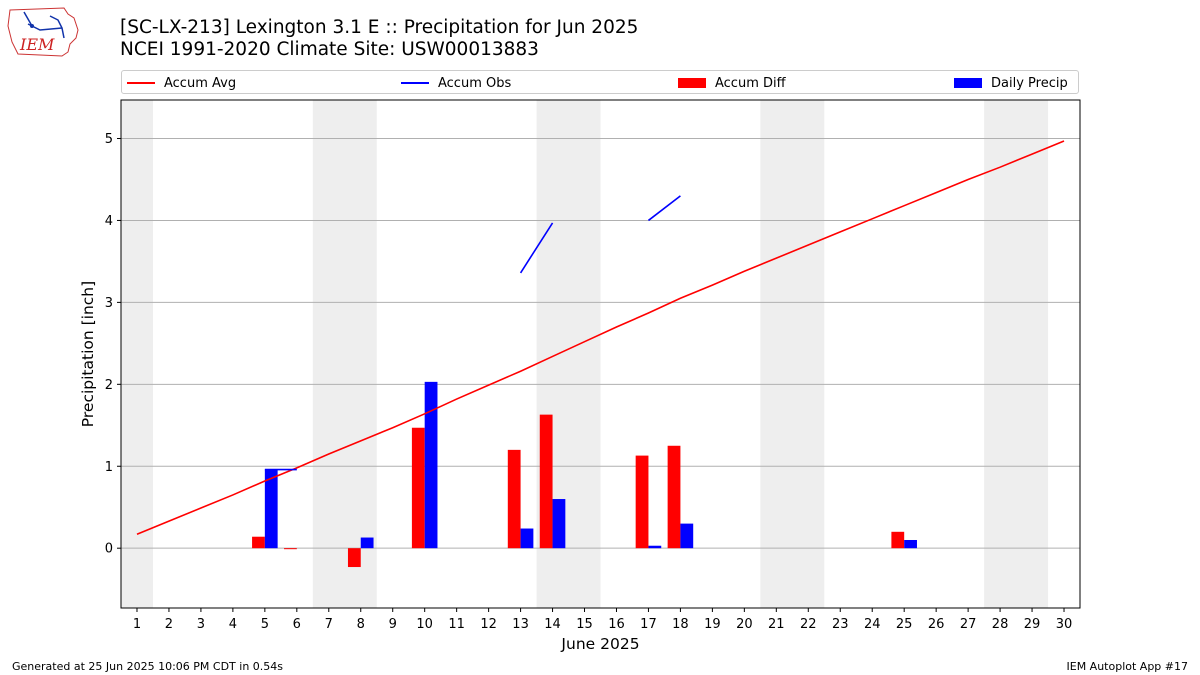  Describe the element at coordinates (297, 624) in the screenshot. I see `x-tick-label-6: 6` at that location.